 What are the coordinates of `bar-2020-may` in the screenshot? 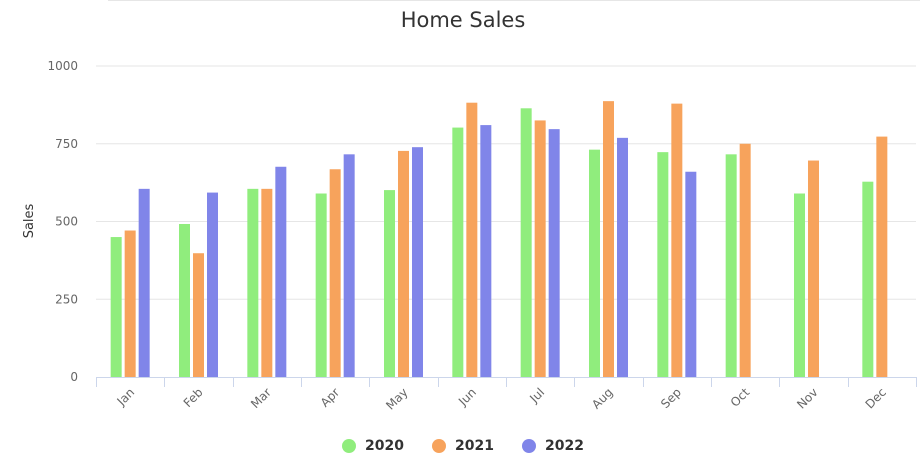 It's located at (389, 283).